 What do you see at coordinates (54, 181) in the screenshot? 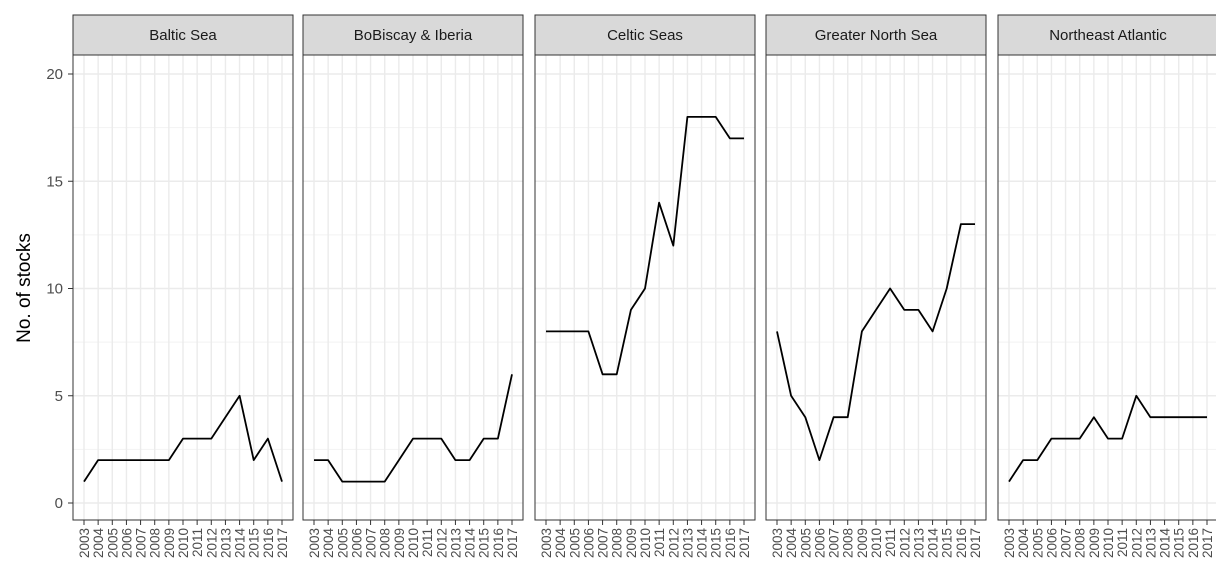
I see `y-tick-label: 15` at bounding box center [54, 181].